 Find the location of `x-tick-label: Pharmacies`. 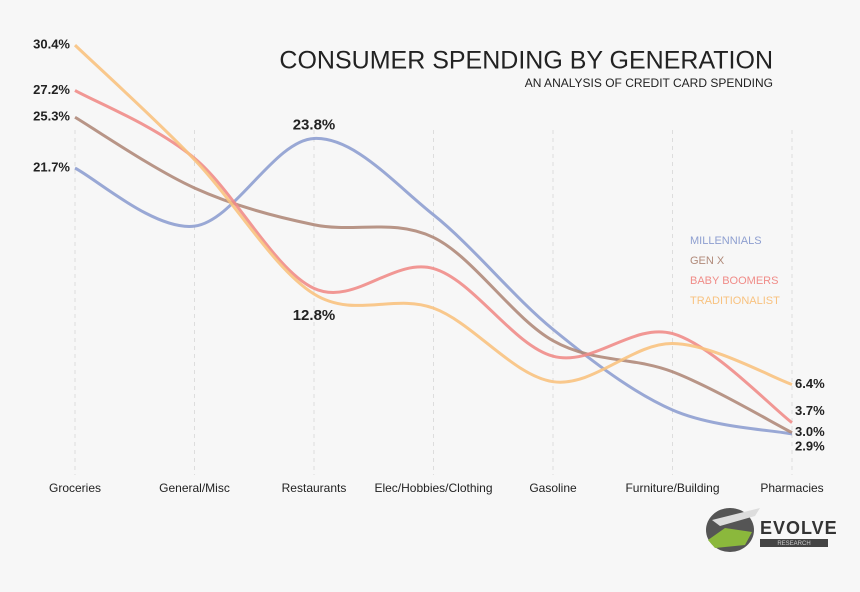

x-tick-label: Pharmacies is located at coordinates (791, 488).